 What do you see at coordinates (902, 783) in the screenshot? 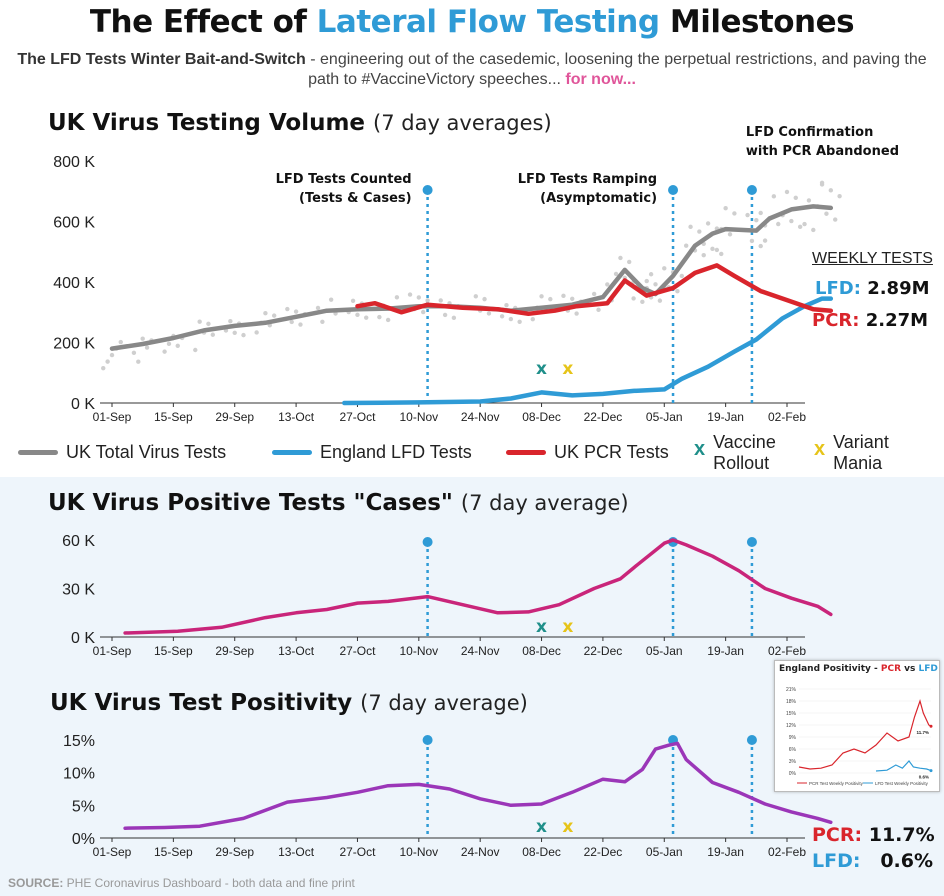
I see `inset-legend-lfd: LFD Test Weekly Positivity` at bounding box center [902, 783].